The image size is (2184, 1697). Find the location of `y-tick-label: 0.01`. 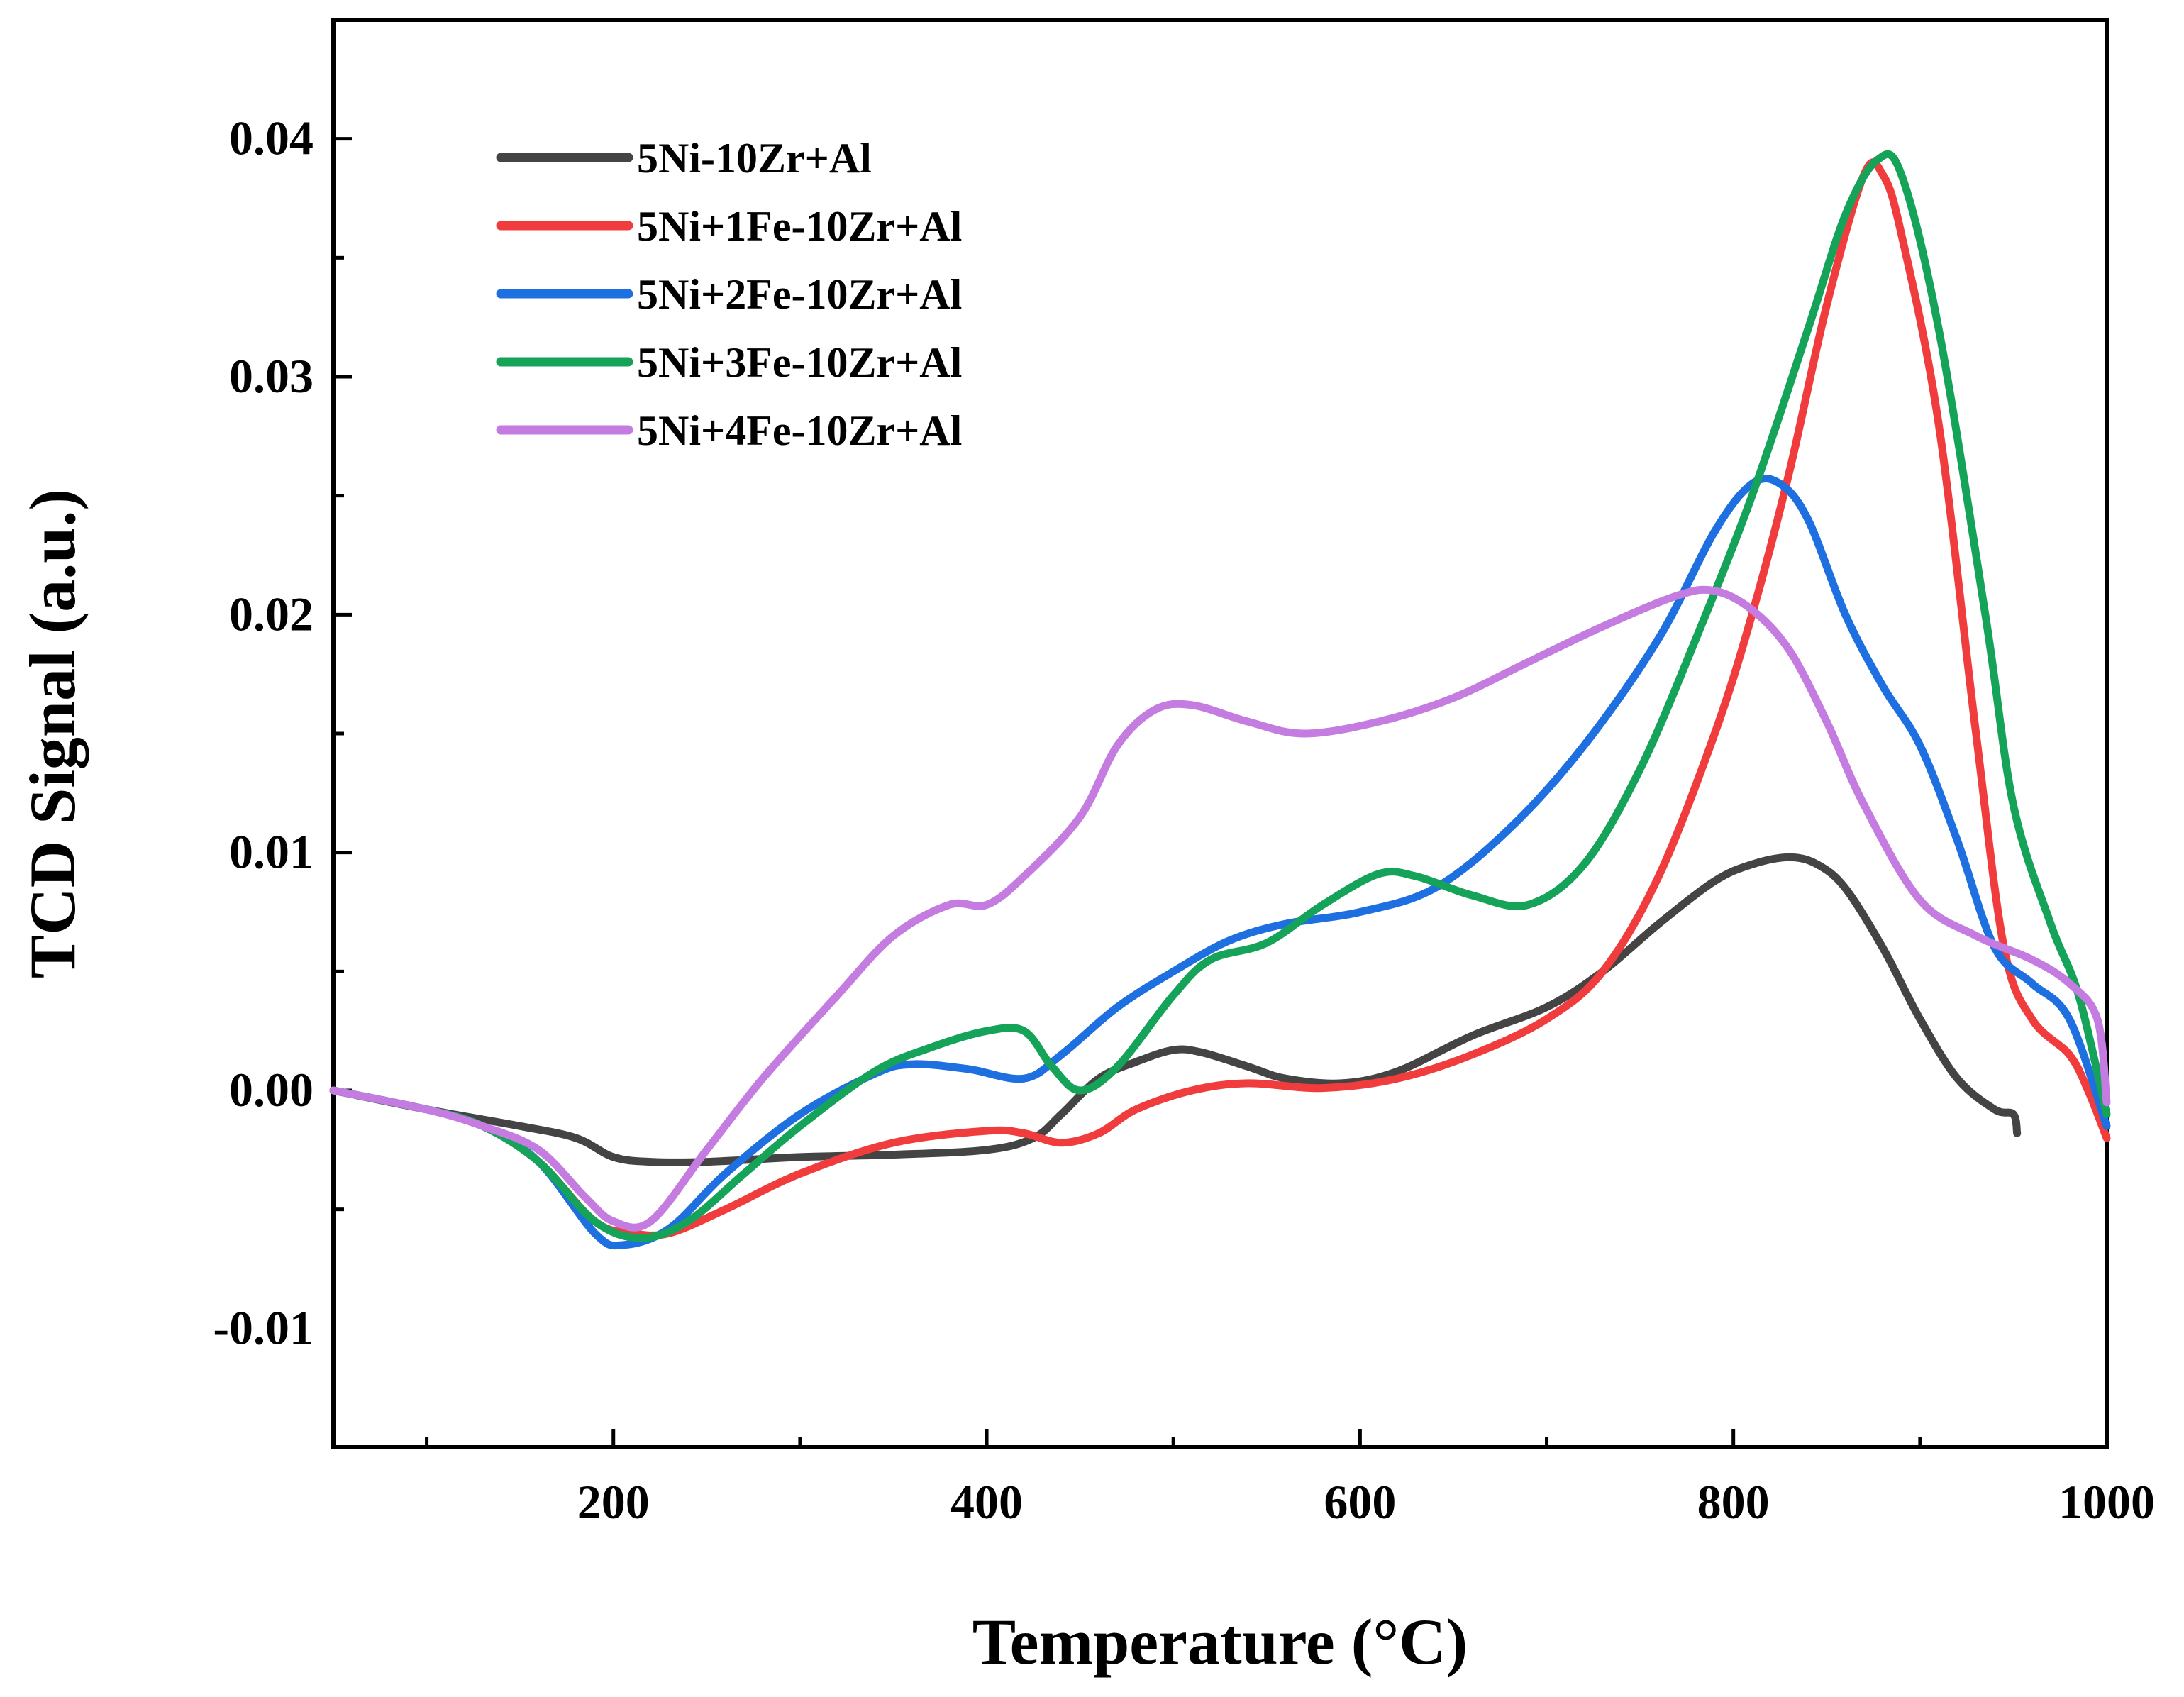

y-tick-label: 0.01 is located at coordinates (272, 852).